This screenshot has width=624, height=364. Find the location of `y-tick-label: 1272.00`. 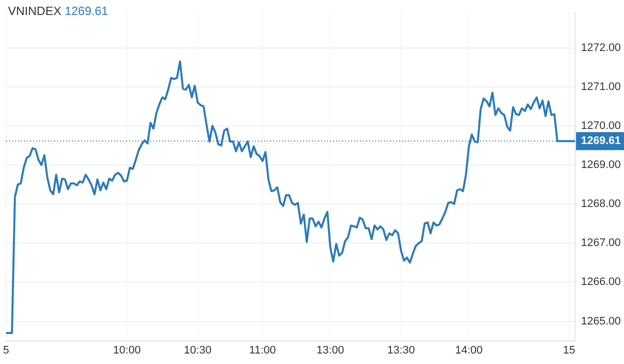

y-tick-label: 1272.00 is located at coordinates (601, 48).